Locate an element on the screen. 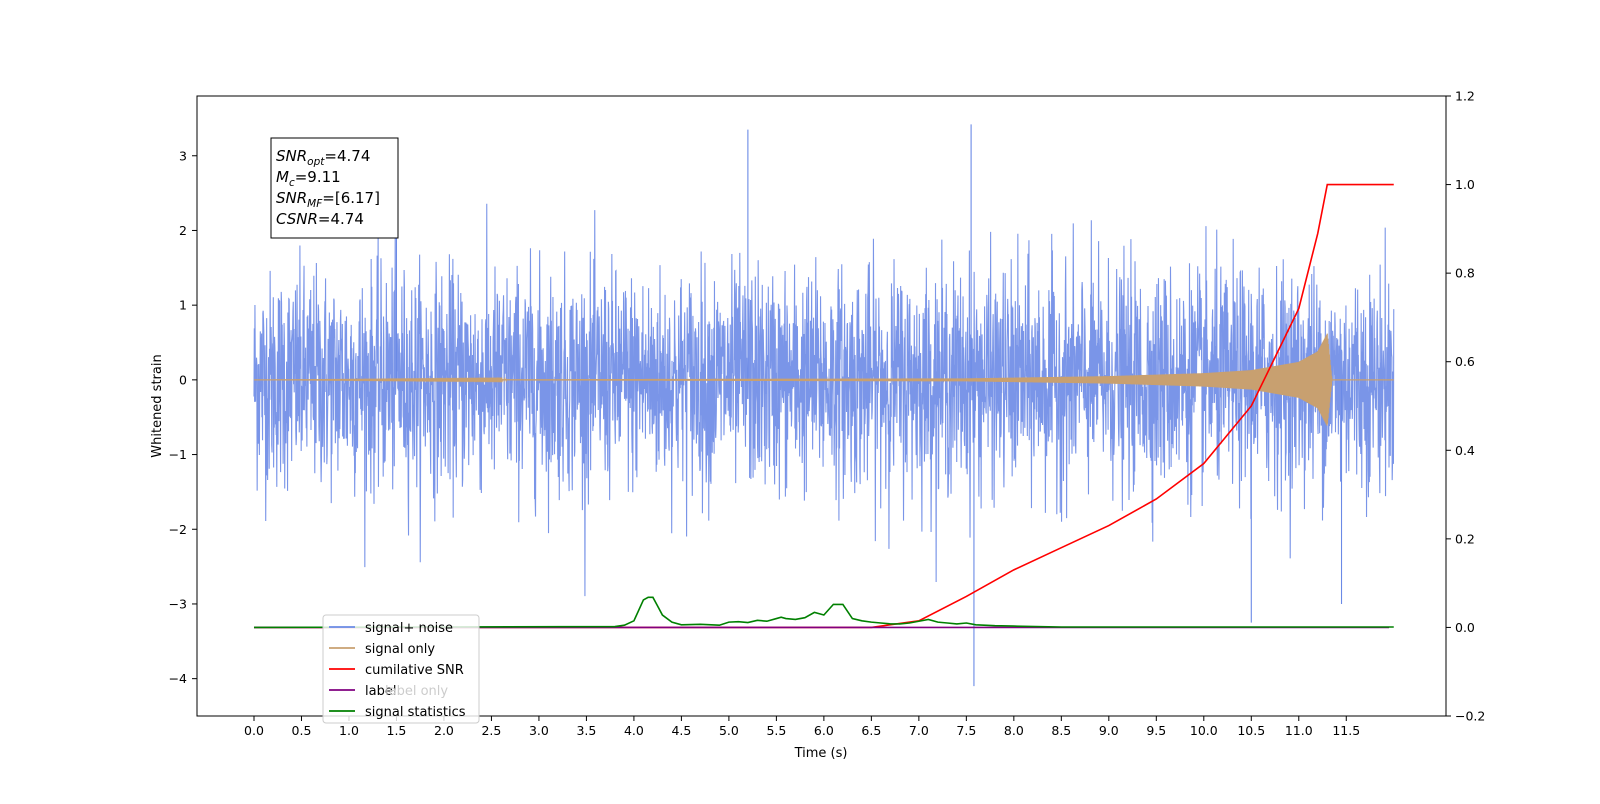 This screenshot has width=1600, height=804. x-tick-label: 2.5 is located at coordinates (491, 730).